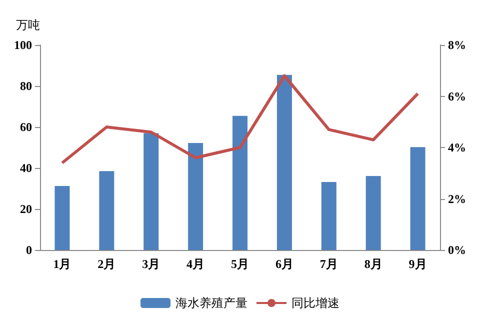  I want to click on x-tick-label: 4月, so click(195, 264).